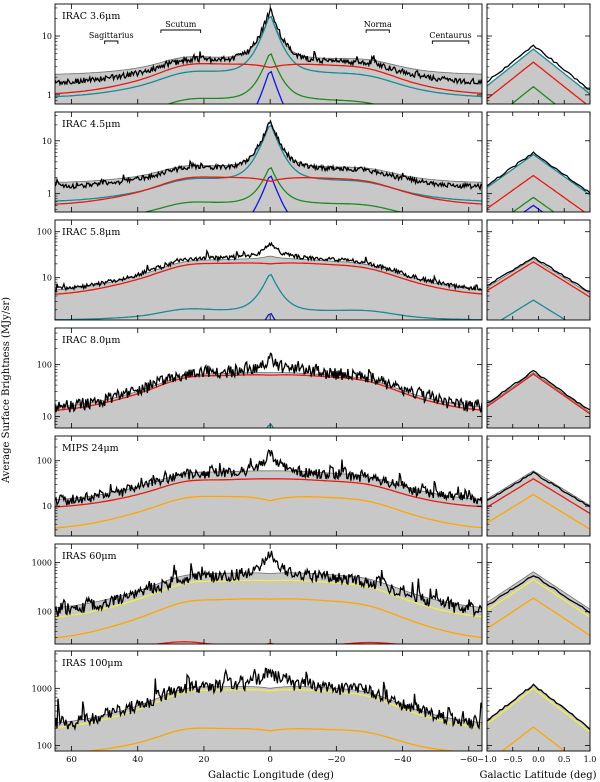 Image resolution: width=600 pixels, height=782 pixels. What do you see at coordinates (403, 760) in the screenshot?
I see `x-tick-label: −40` at bounding box center [403, 760].